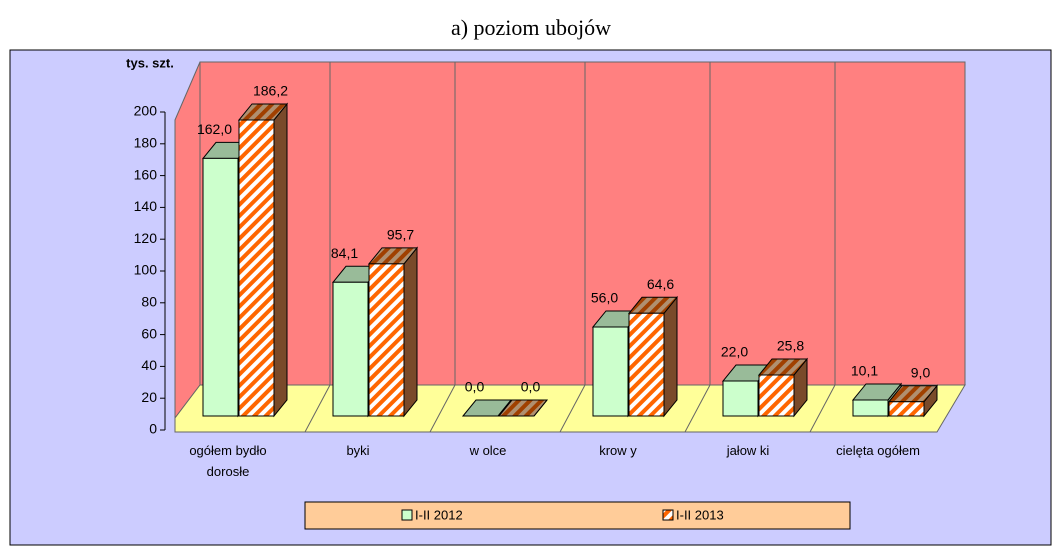 This screenshot has height=547, width=1062. Describe the element at coordinates (864, 371) in the screenshot. I see `value-label: 10,1` at that location.